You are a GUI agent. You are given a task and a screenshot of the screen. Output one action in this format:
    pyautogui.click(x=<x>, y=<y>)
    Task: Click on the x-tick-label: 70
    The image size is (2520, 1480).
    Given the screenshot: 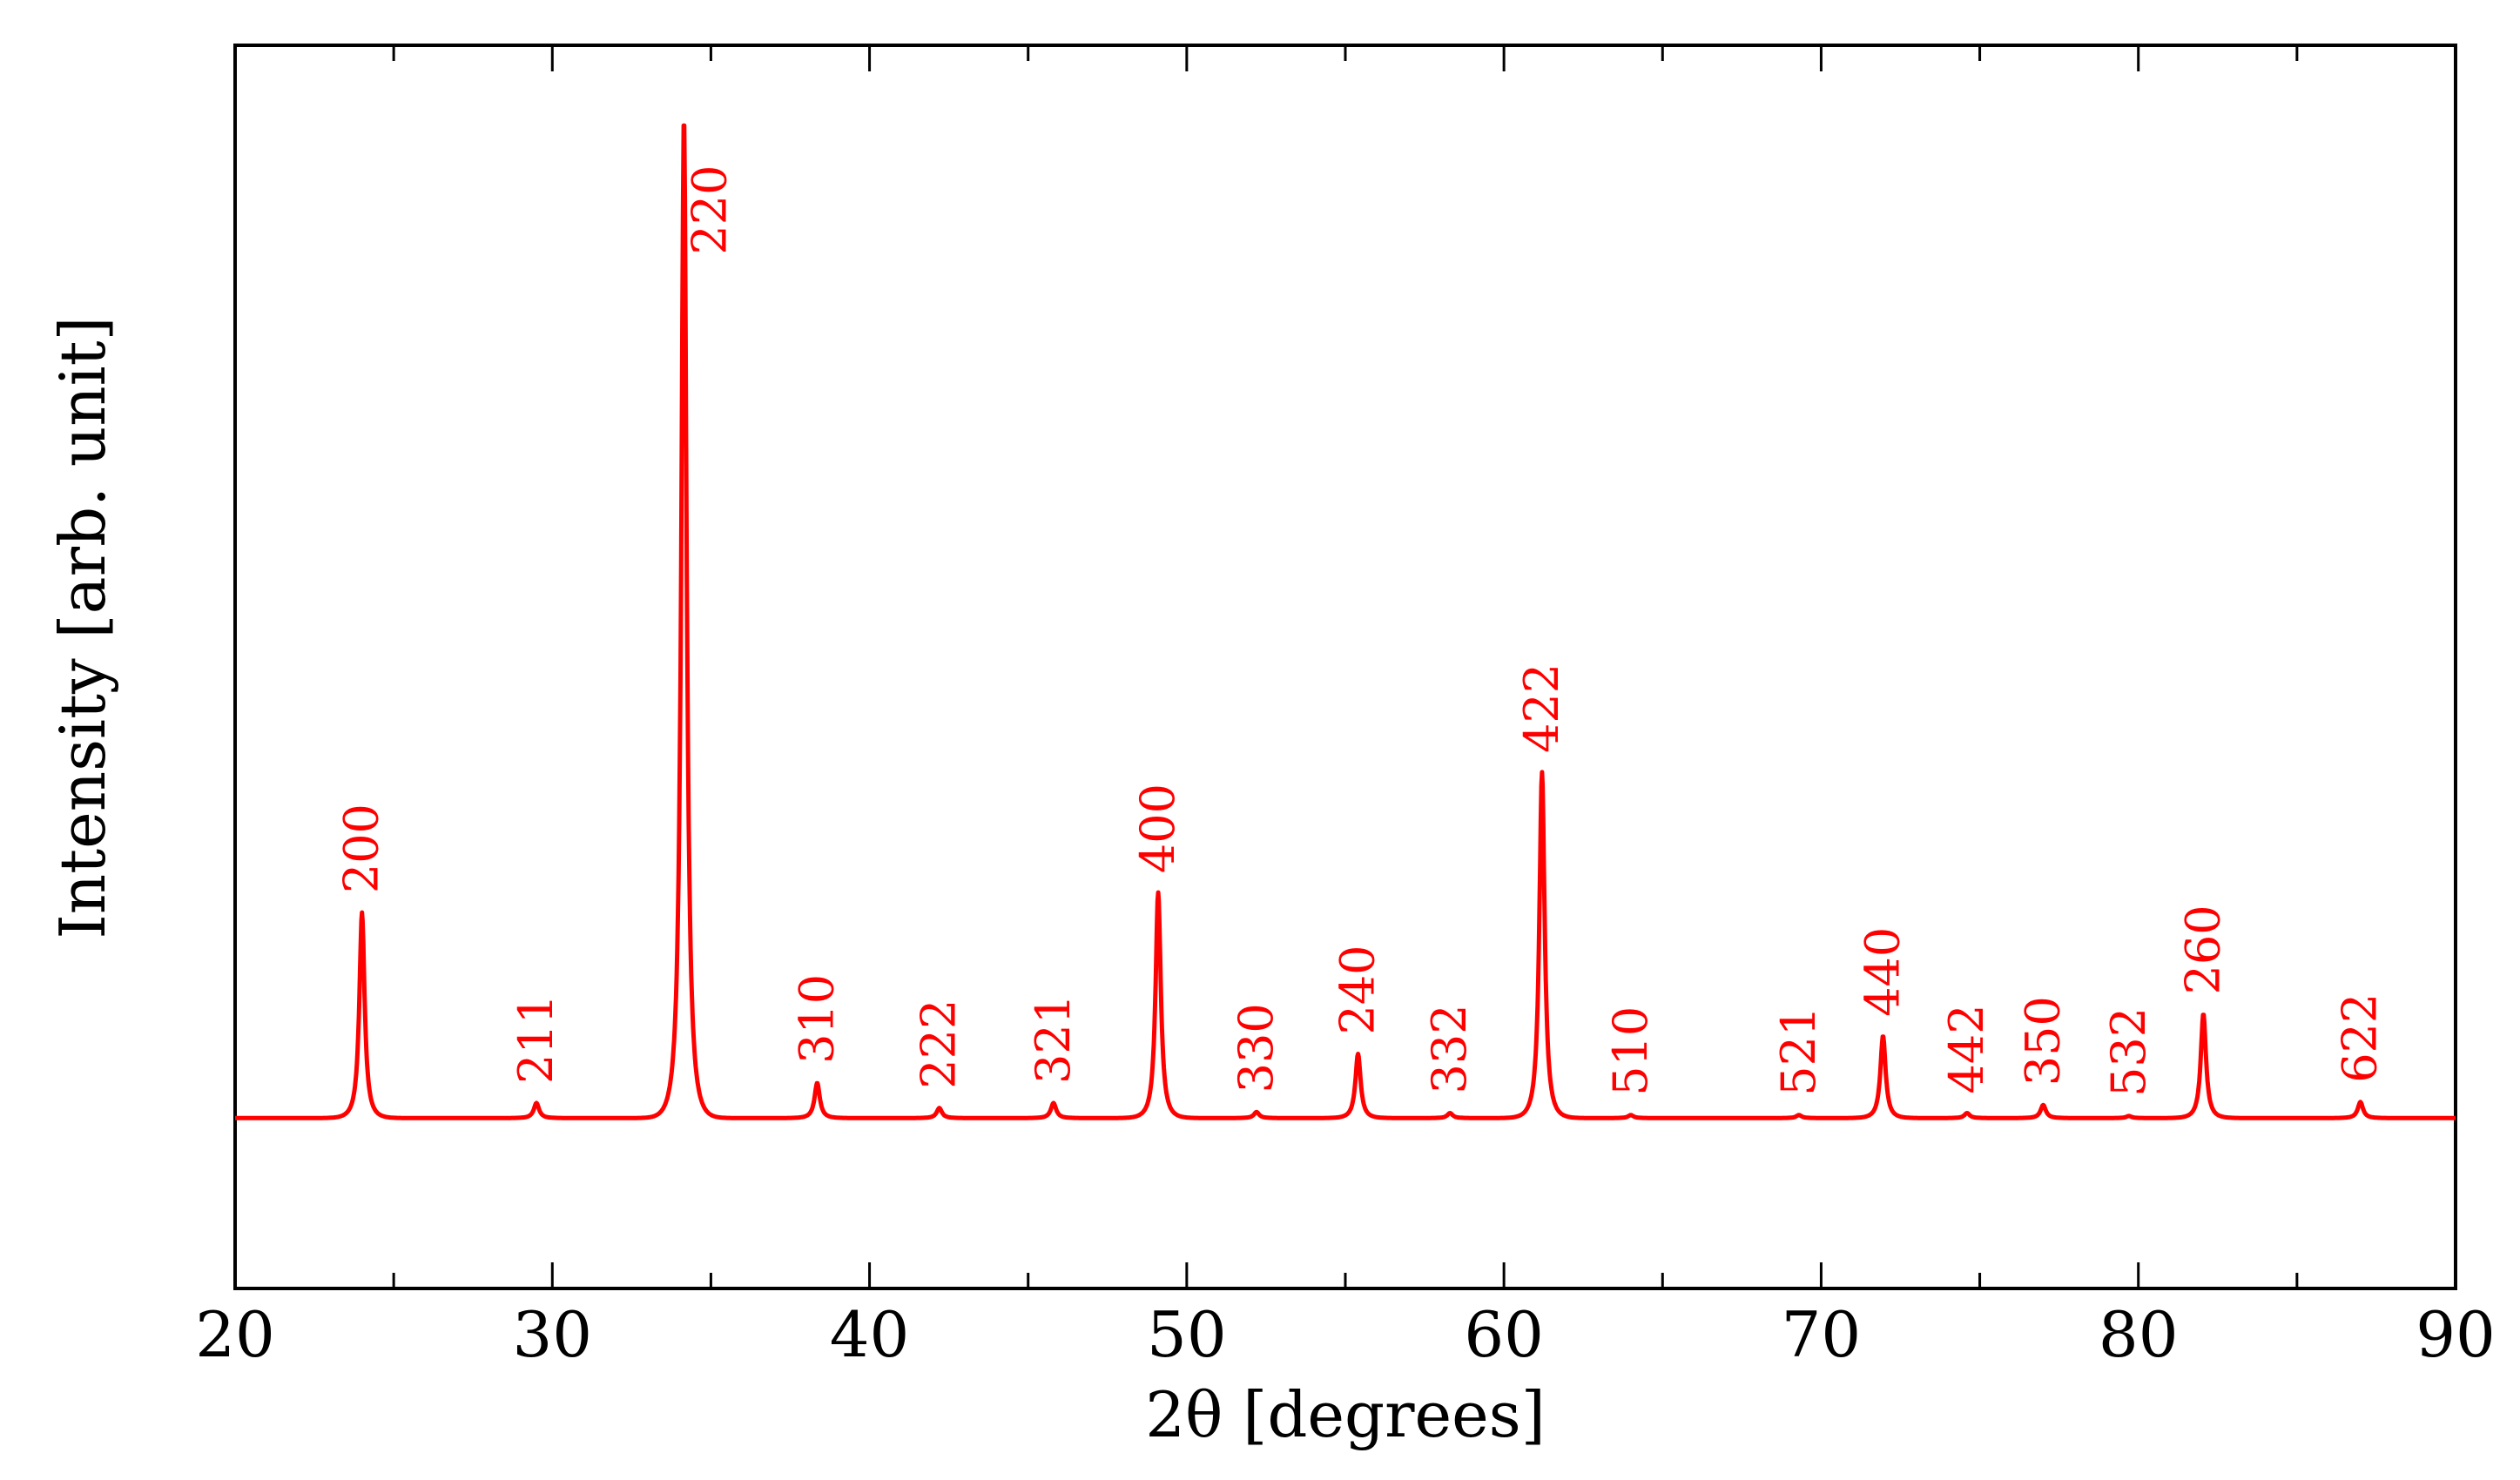 What is the action you would take?
    pyautogui.click(x=1822, y=1334)
    